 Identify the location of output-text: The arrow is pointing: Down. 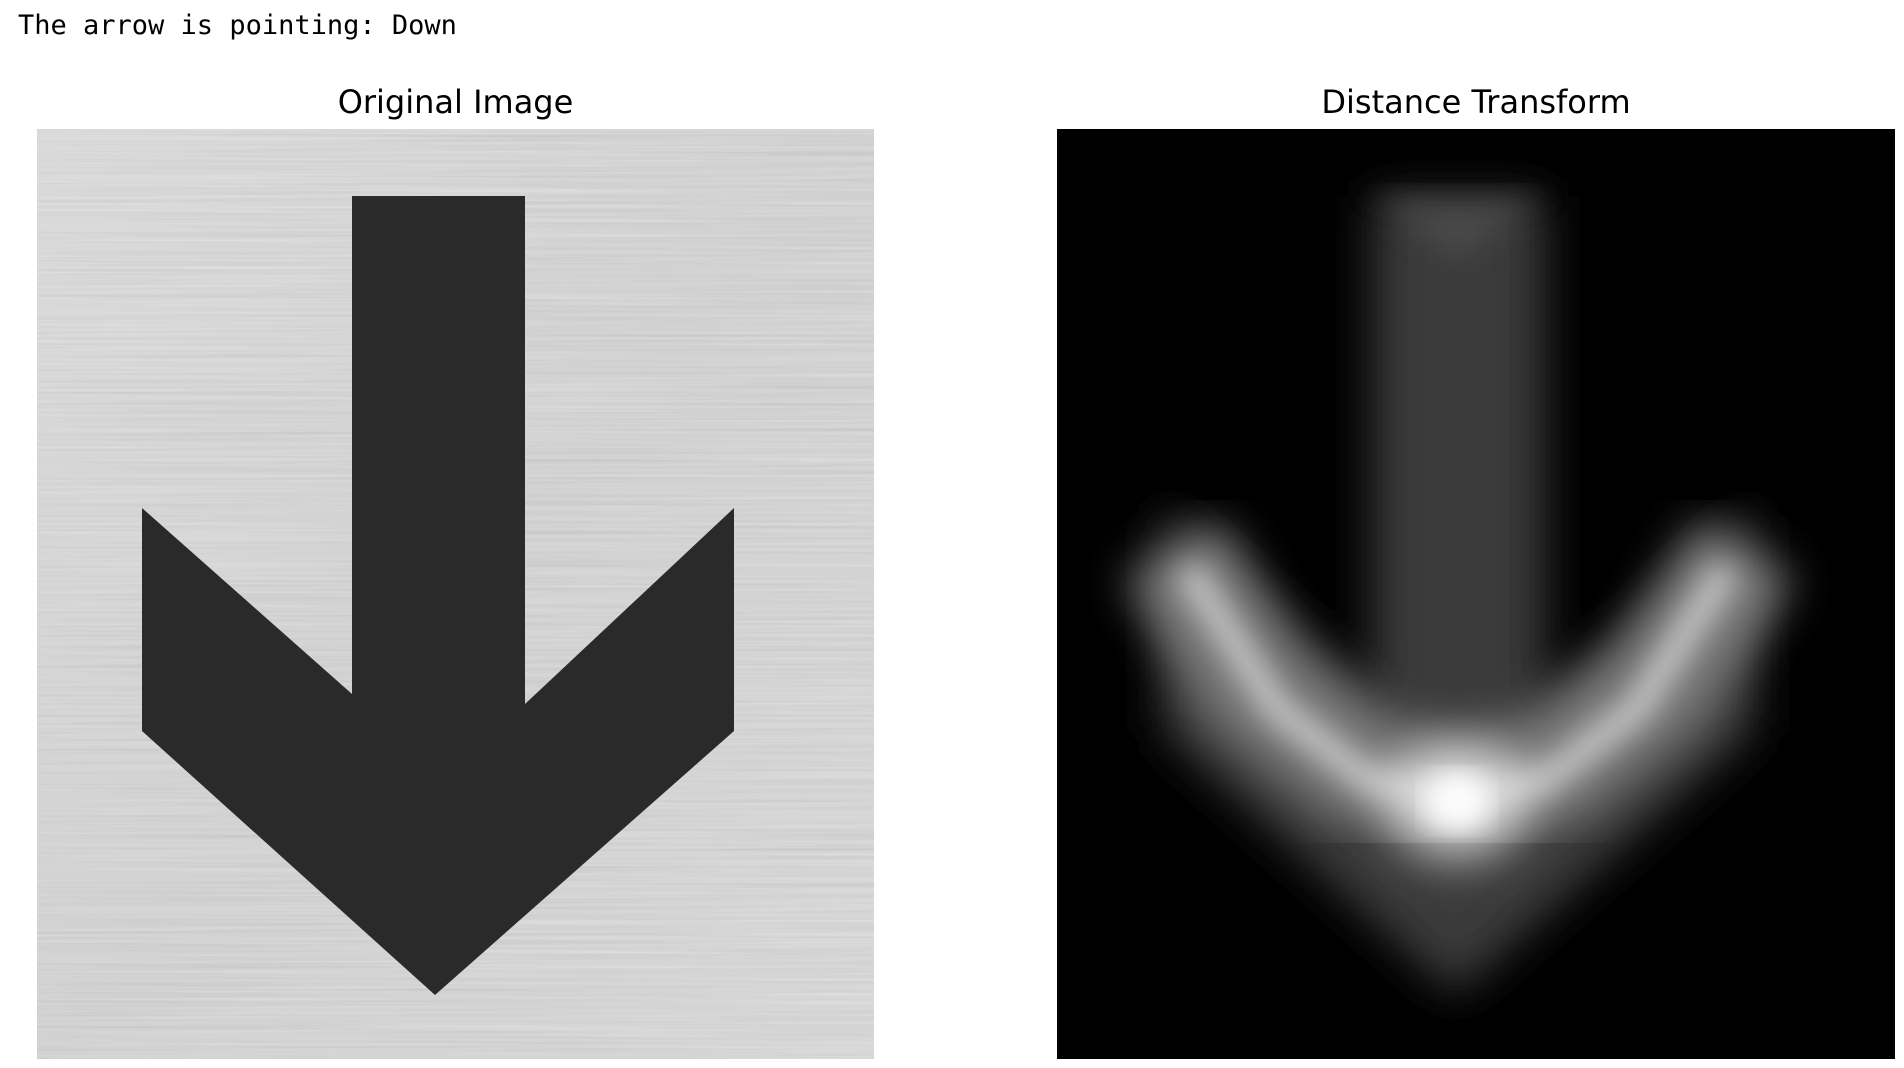
(237, 25).